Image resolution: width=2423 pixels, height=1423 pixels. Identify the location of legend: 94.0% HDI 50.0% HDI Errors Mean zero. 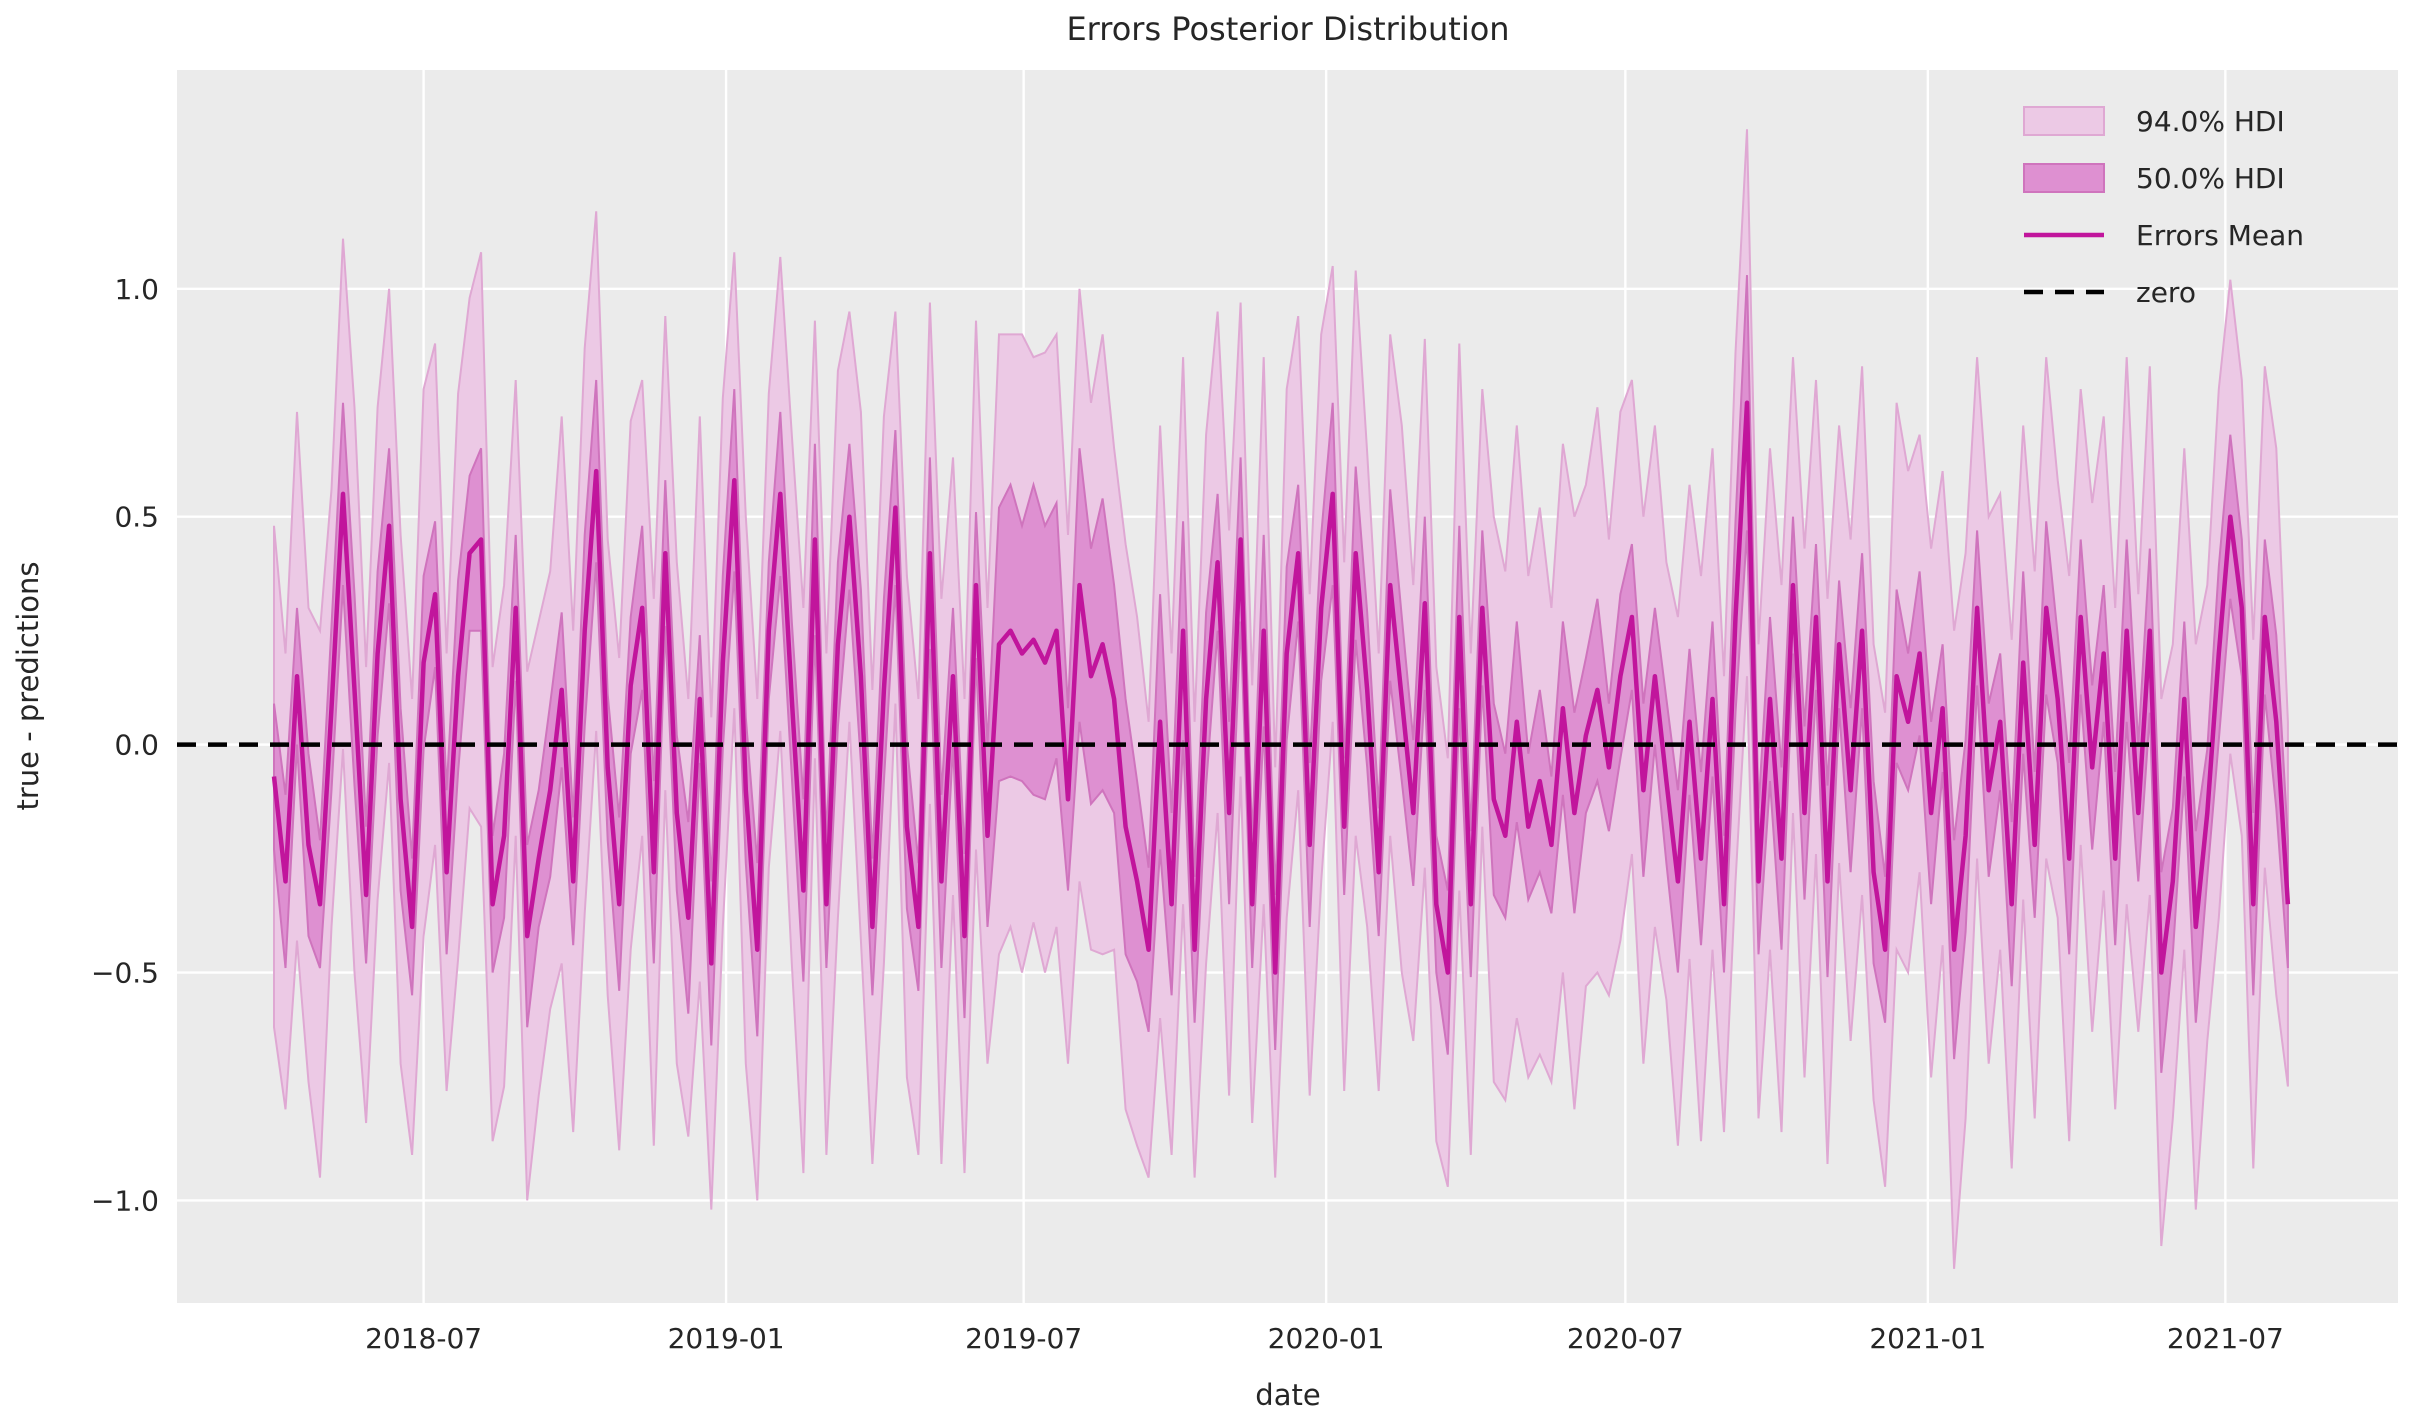
(2163, 207).